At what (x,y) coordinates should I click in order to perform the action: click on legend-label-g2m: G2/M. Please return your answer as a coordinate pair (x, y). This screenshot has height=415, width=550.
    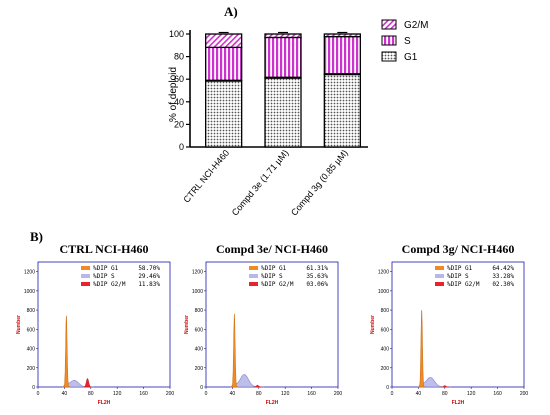
    Looking at the image, I should click on (416, 25).